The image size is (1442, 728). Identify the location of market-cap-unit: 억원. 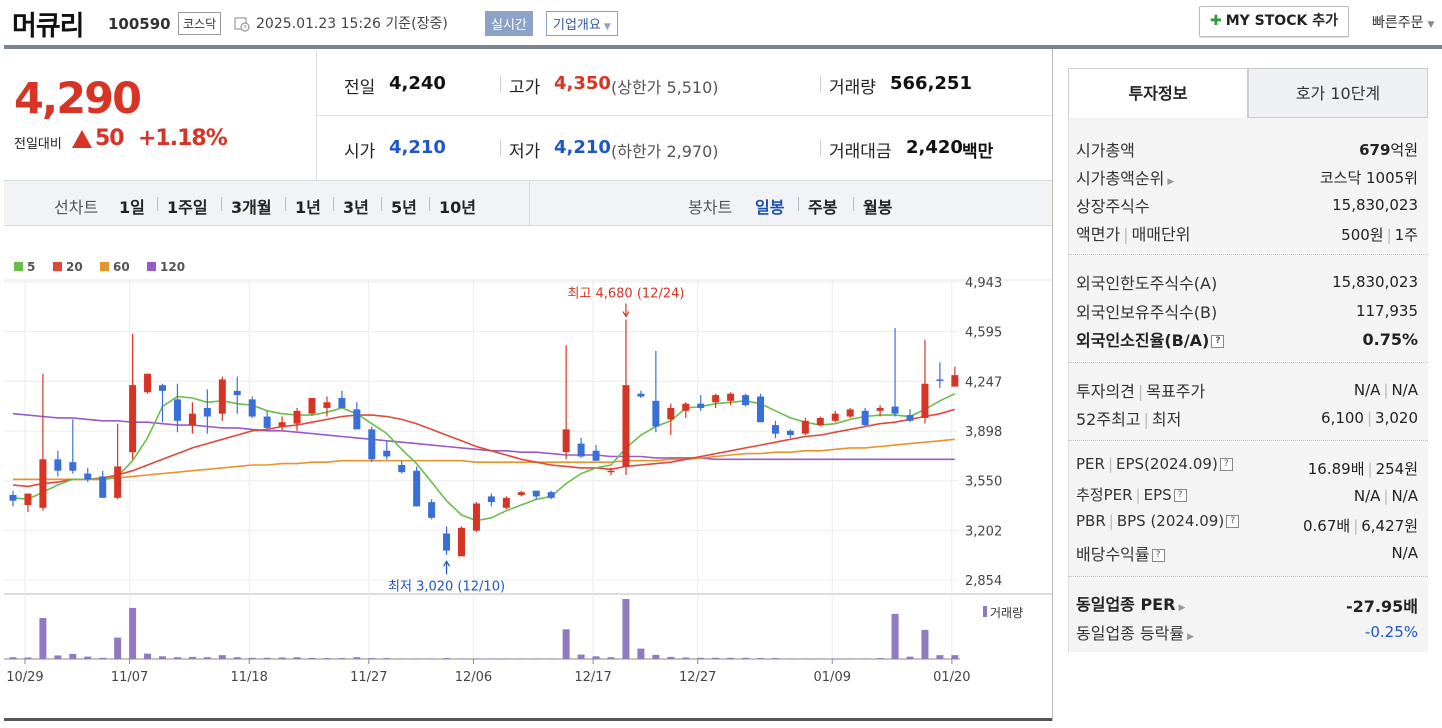
(1404, 150).